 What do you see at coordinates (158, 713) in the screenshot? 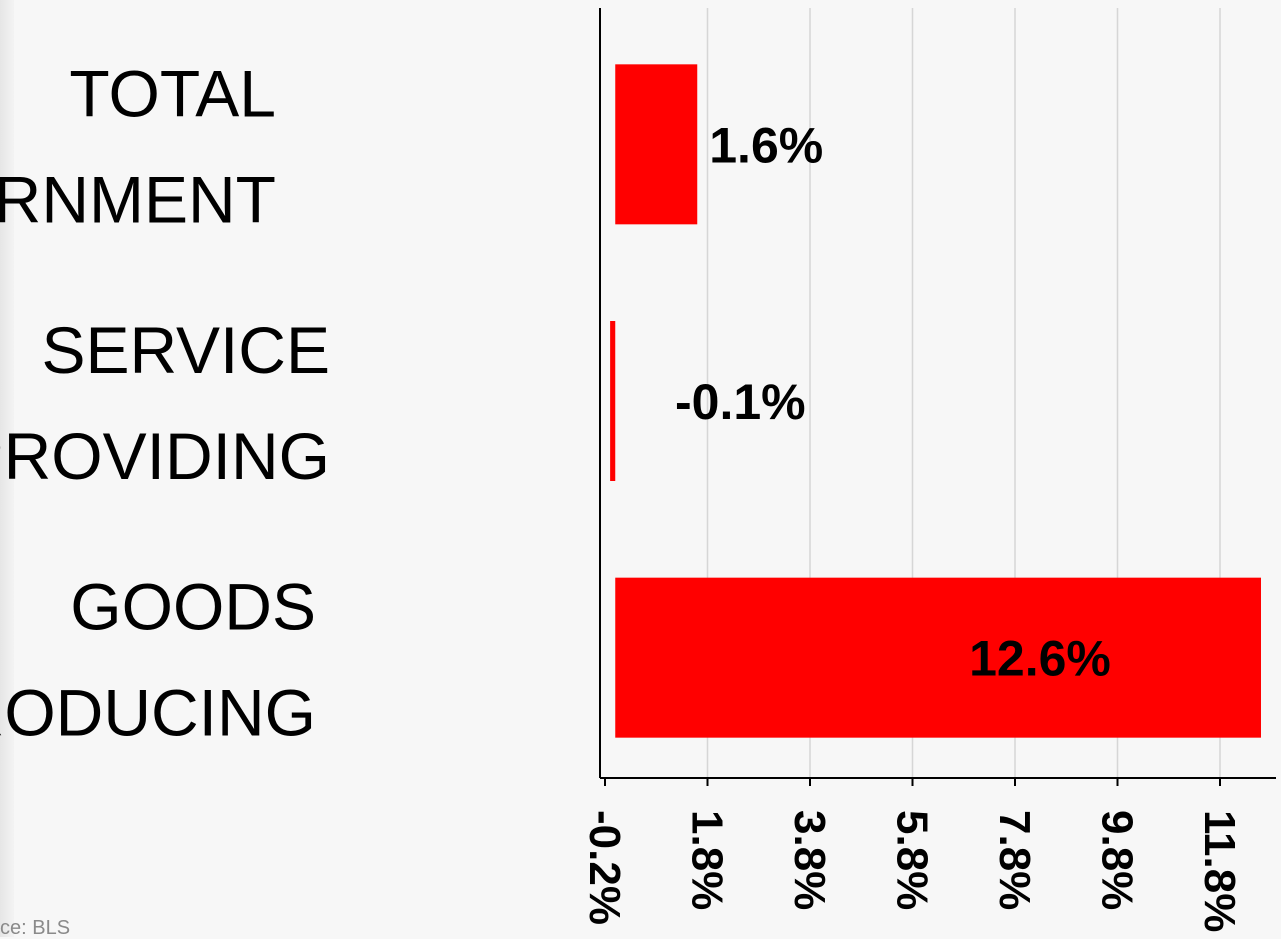
I see `category-label-line: PRODUCING` at bounding box center [158, 713].